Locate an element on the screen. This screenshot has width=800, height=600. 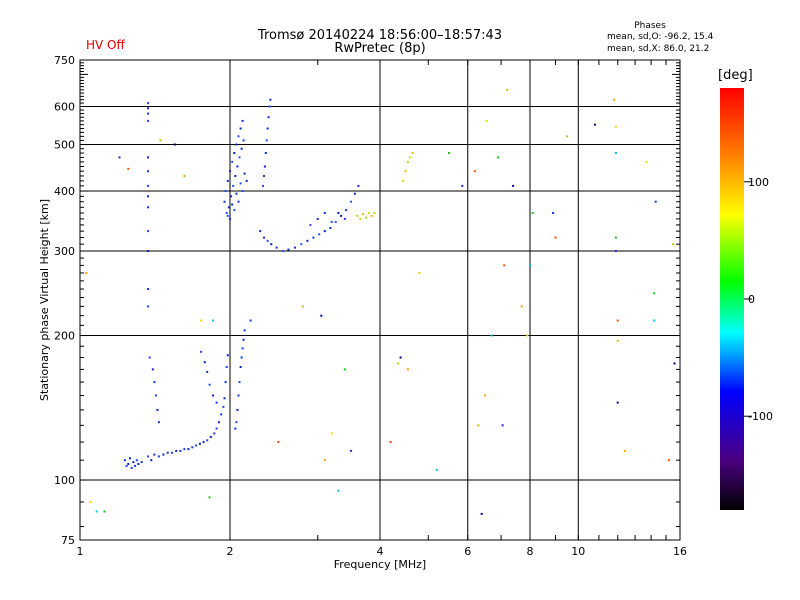
x-axis-label: Frequency [MHz] is located at coordinates (380, 564).